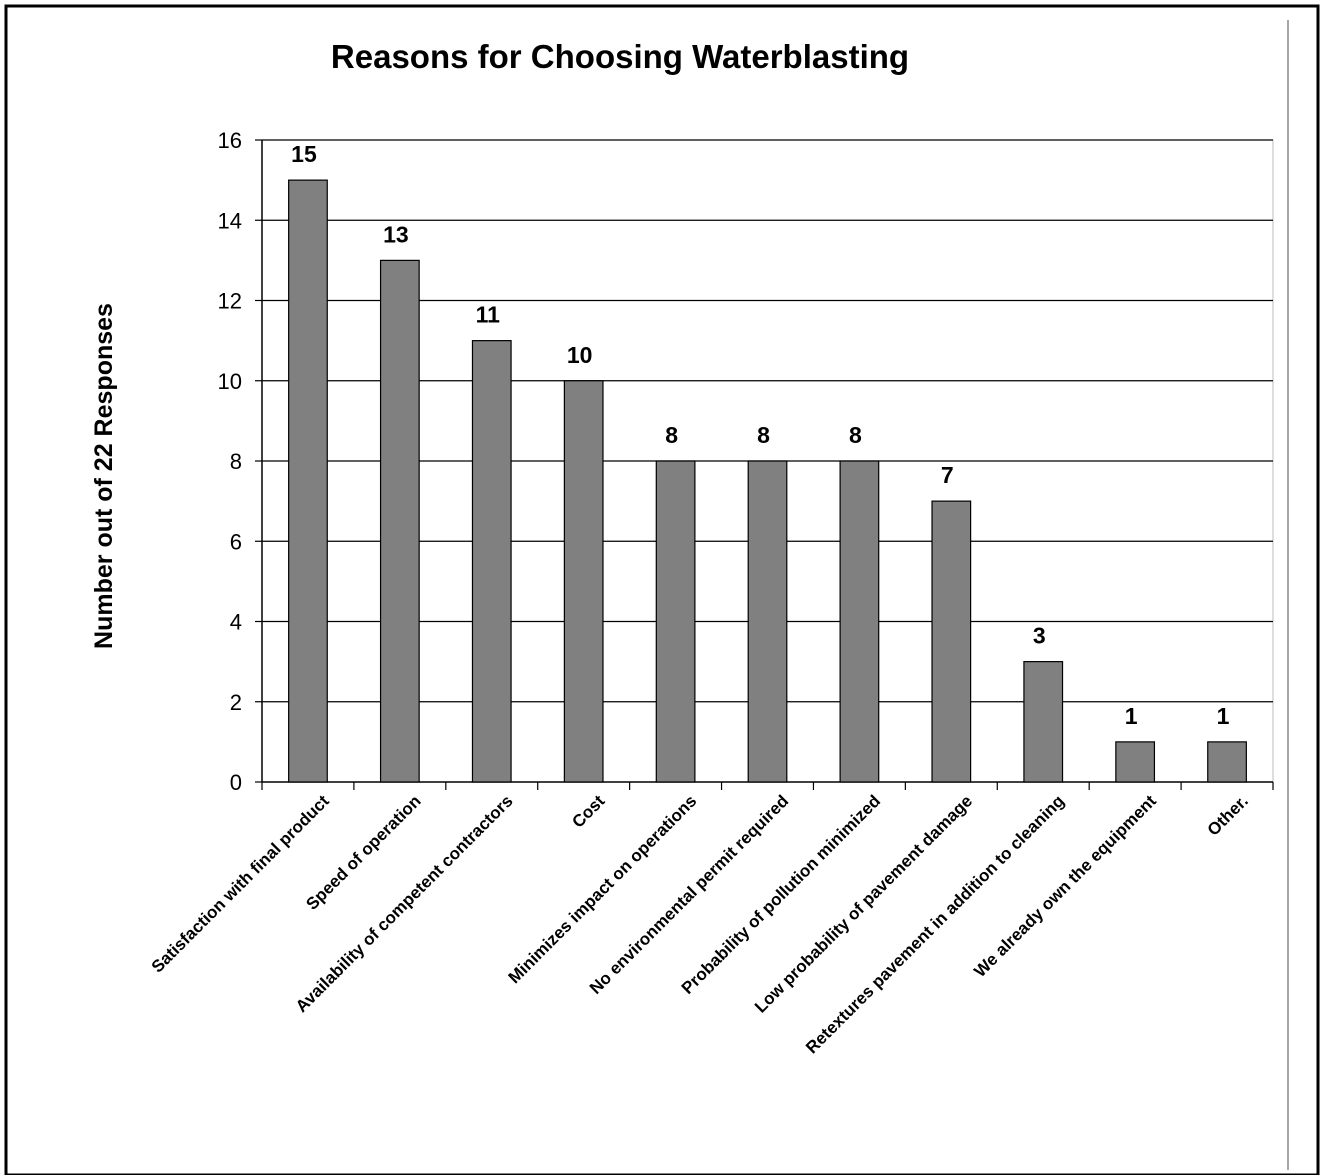 Image resolution: width=1324 pixels, height=1175 pixels. What do you see at coordinates (1065, 886) in the screenshot?
I see `x-category-label: We already own the equipment` at bounding box center [1065, 886].